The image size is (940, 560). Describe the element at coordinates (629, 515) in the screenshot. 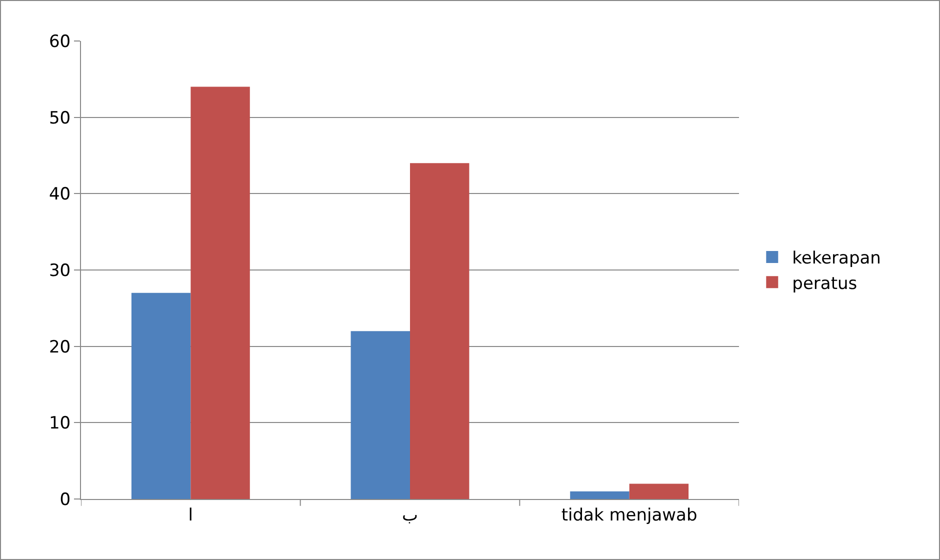

I see `x-tick-label: tidak menjawab` at that location.